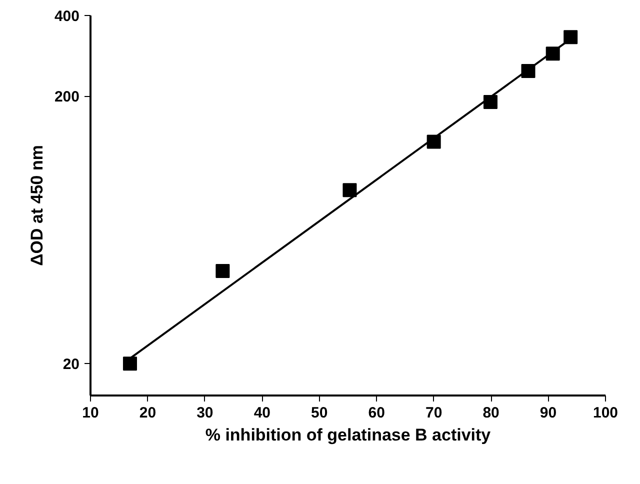 The image size is (640, 484). I want to click on y-tick-label: 200, so click(67, 97).